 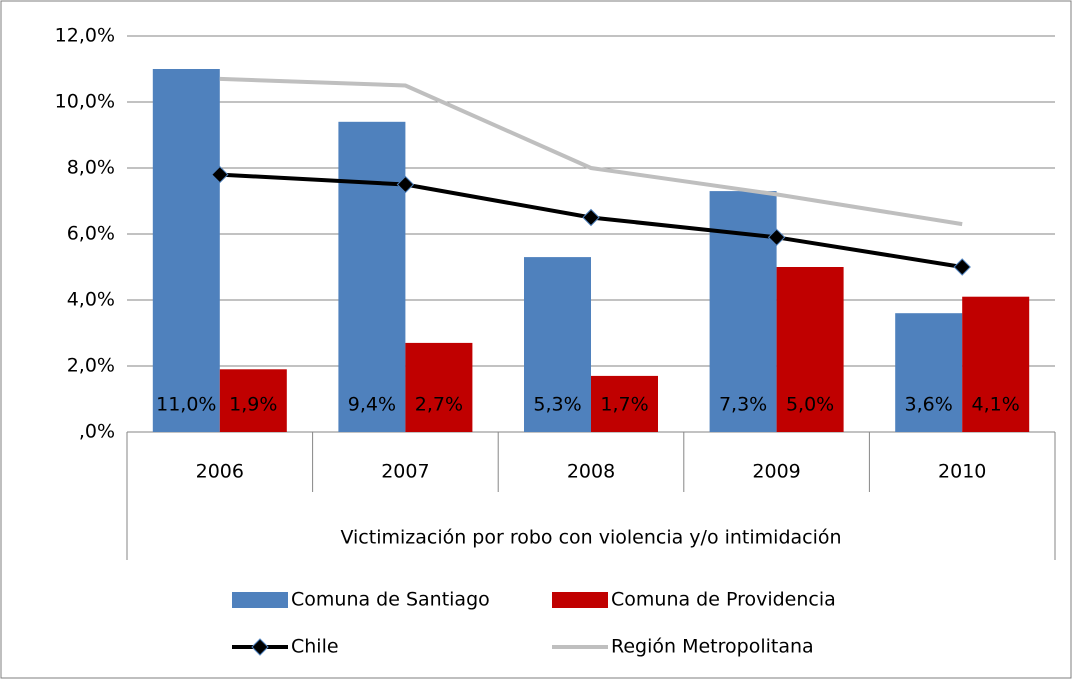 I want to click on data-label: 4,1%, so click(x=996, y=405).